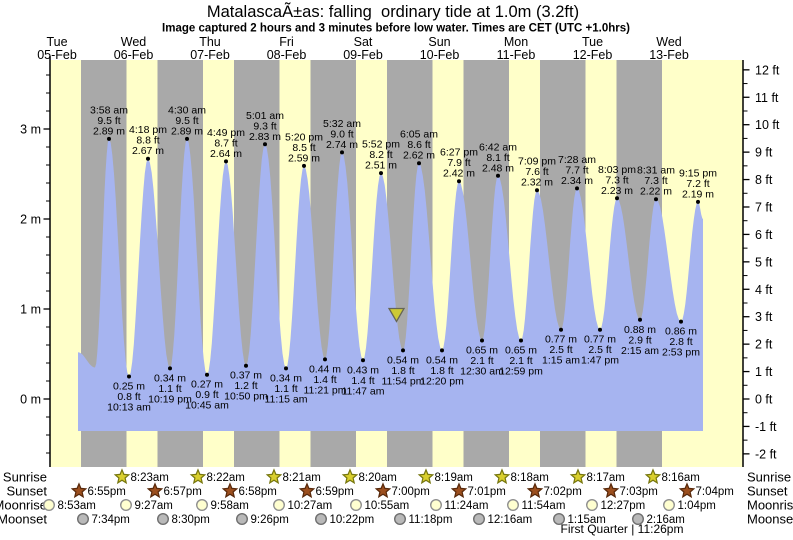 The height and width of the screenshot is (540, 793). I want to click on sunset-time: 6:58pm, so click(258, 492).